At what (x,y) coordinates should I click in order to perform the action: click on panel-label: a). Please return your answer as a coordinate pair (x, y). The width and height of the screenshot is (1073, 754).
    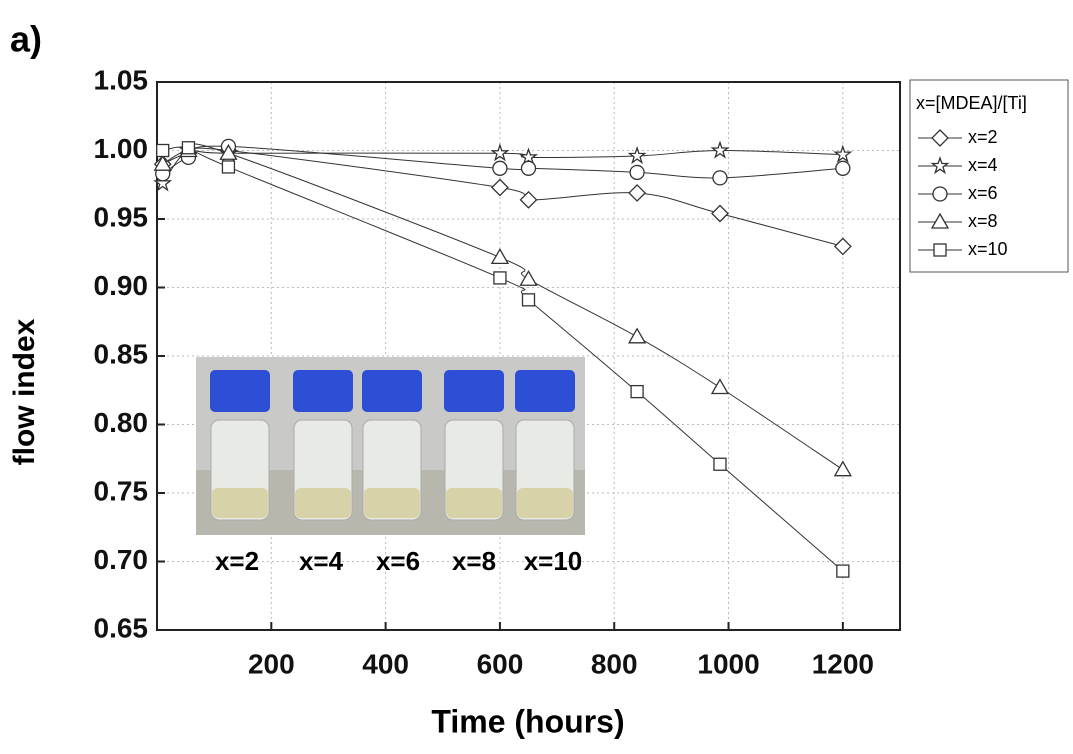
    Looking at the image, I should click on (26, 39).